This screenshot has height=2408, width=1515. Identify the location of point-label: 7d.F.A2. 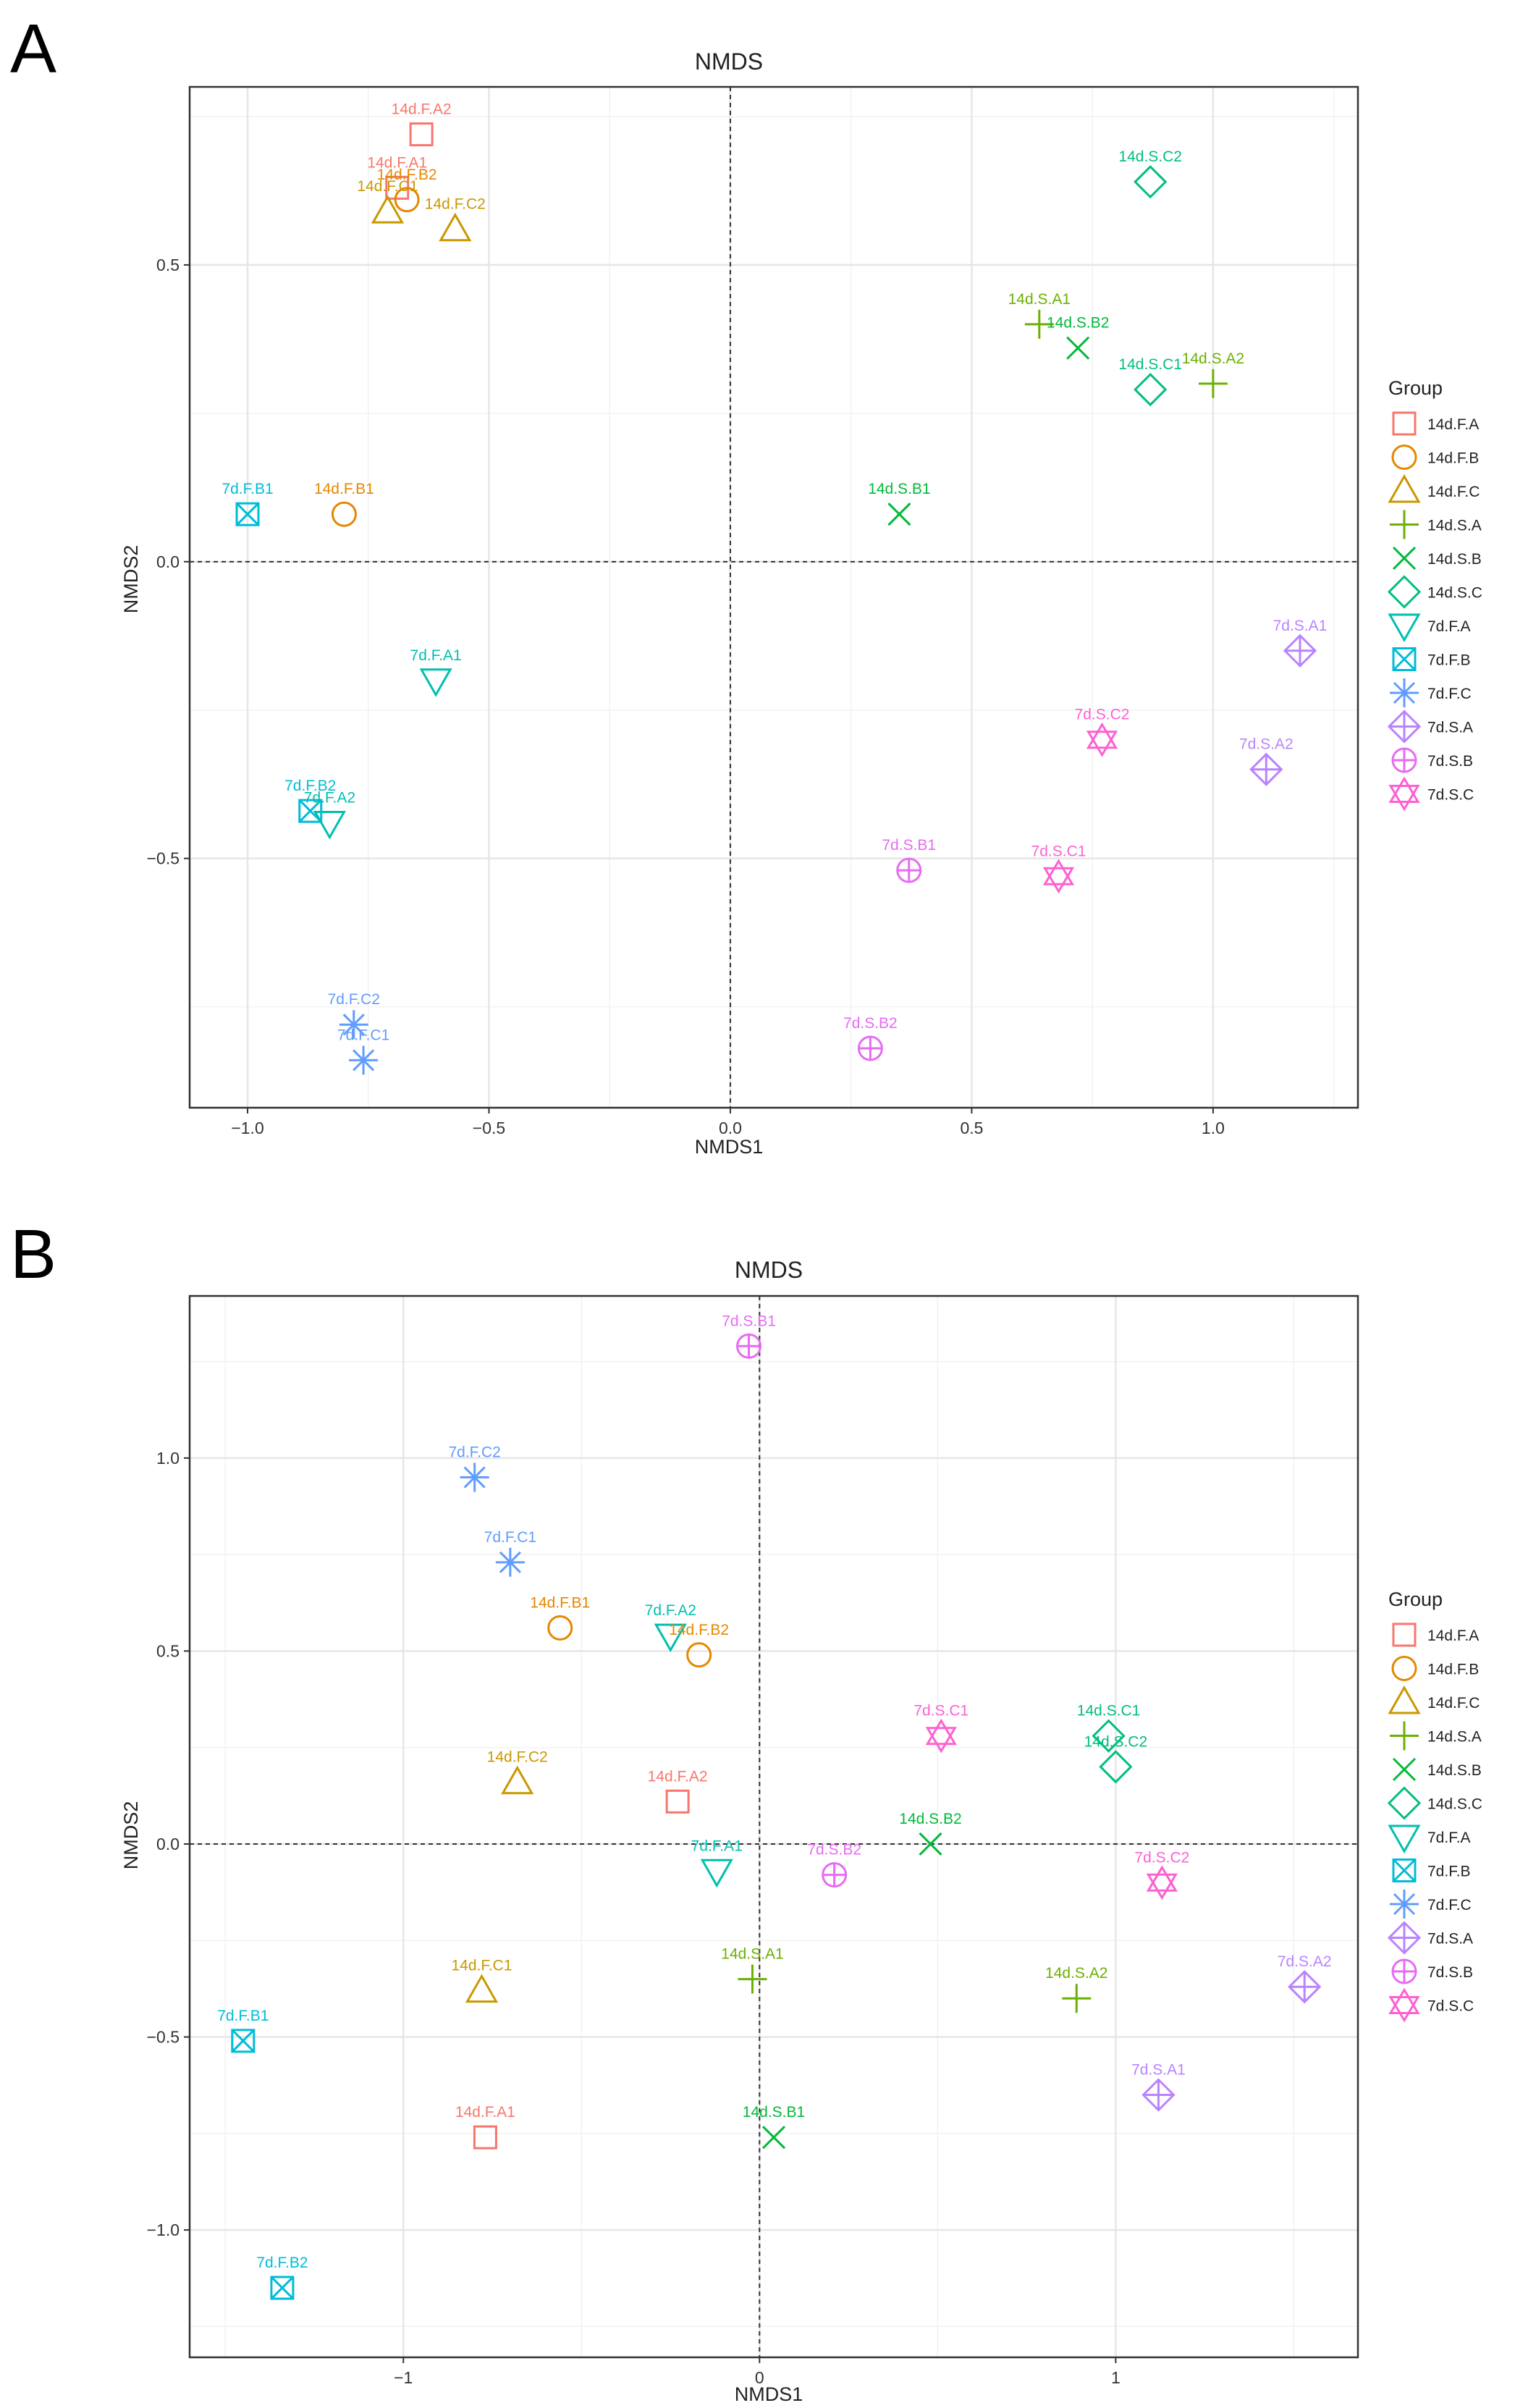
(329, 798).